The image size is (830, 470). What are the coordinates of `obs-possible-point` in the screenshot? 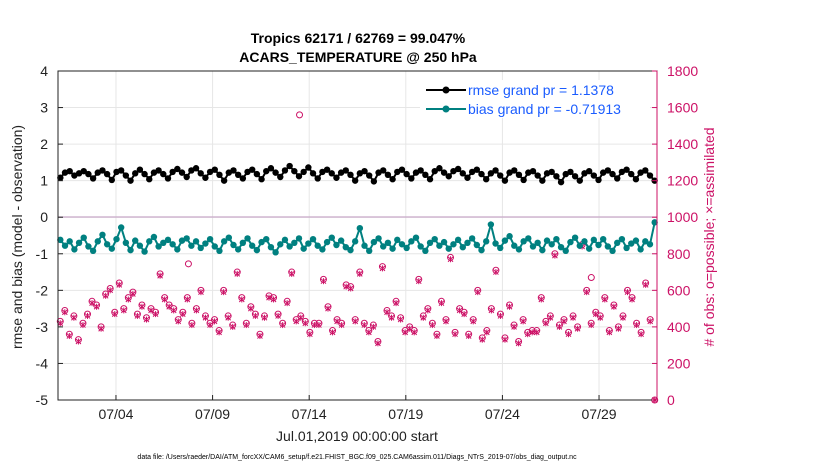 It's located at (300, 115).